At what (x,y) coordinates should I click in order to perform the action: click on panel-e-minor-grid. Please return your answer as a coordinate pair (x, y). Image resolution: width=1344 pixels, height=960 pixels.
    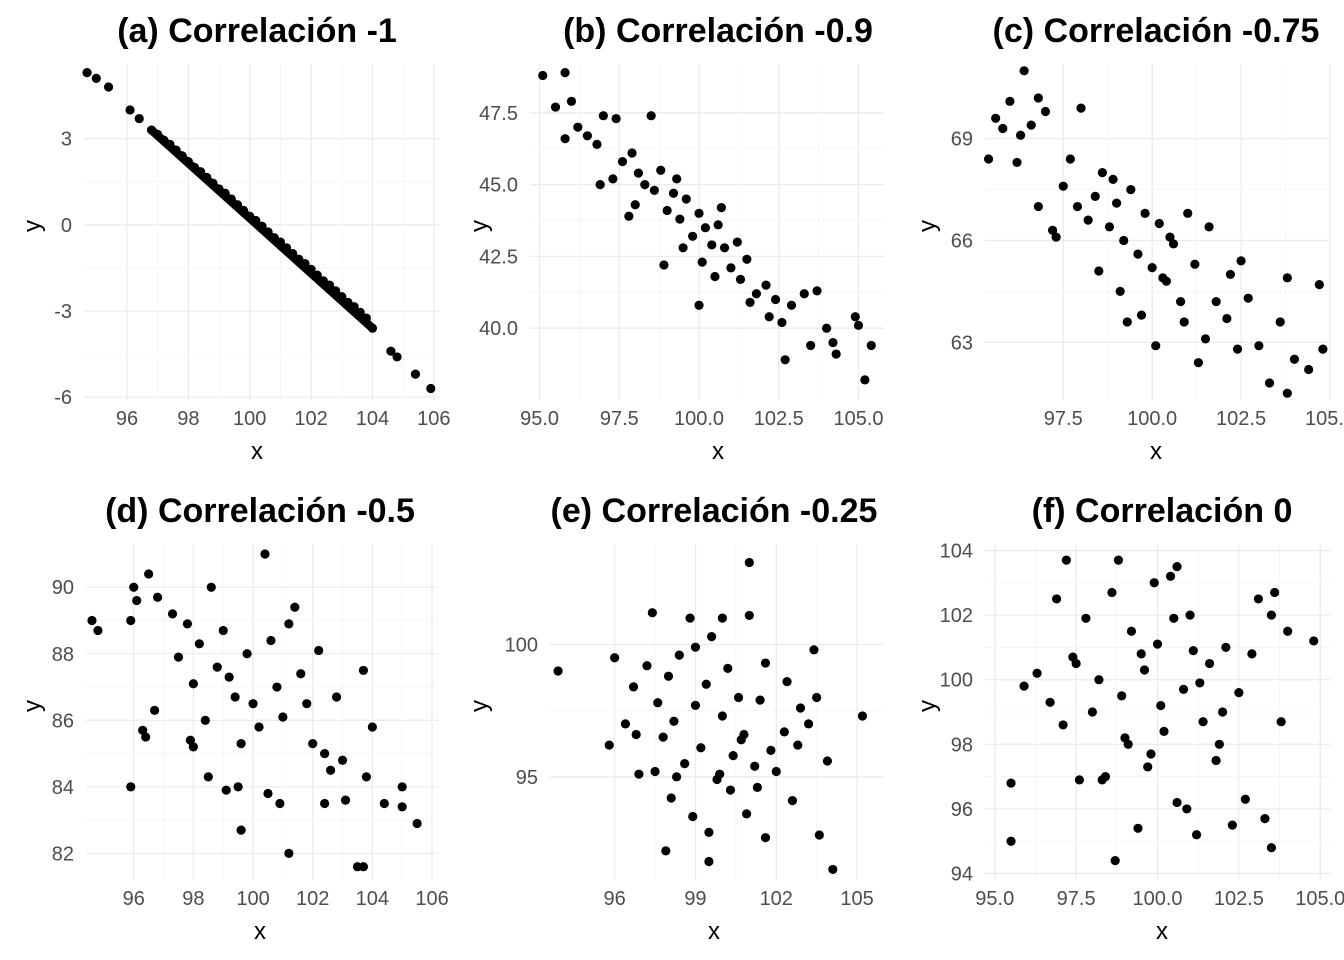
    Looking at the image, I should click on (717, 712).